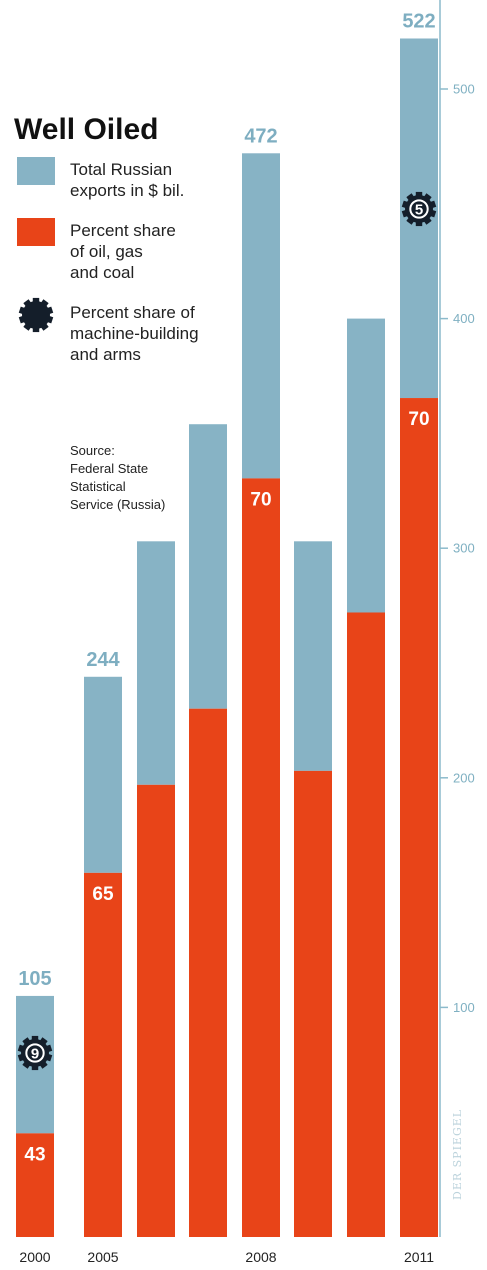  I want to click on gear-value-label: 5, so click(419, 210).